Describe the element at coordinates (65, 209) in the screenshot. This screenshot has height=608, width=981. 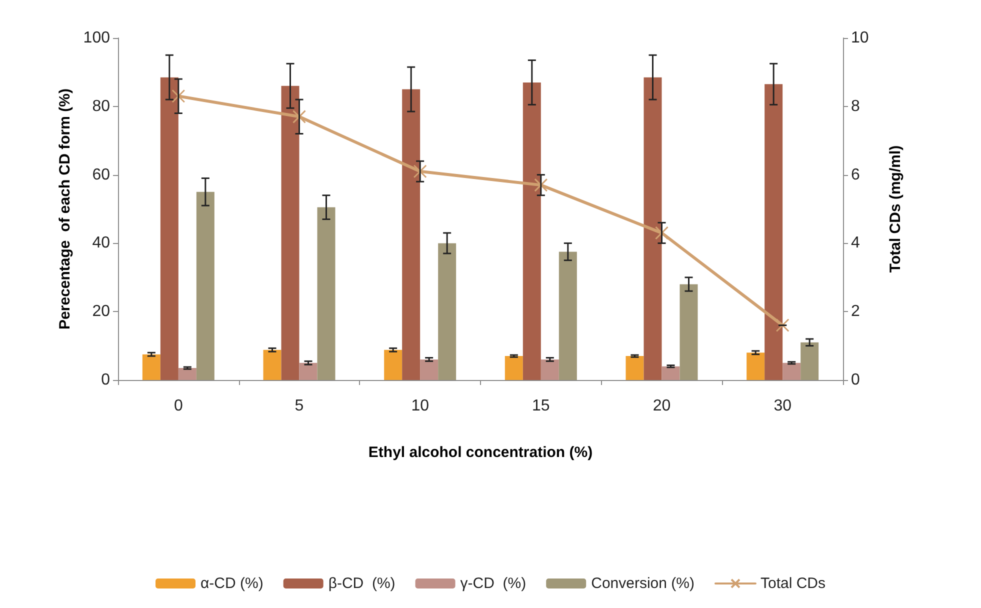
I see `y-axis-title: Perecentage of each CD form (%)` at that location.